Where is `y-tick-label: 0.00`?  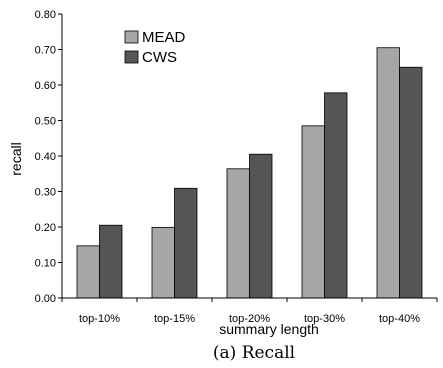 y-tick-label: 0.00 is located at coordinates (45, 299).